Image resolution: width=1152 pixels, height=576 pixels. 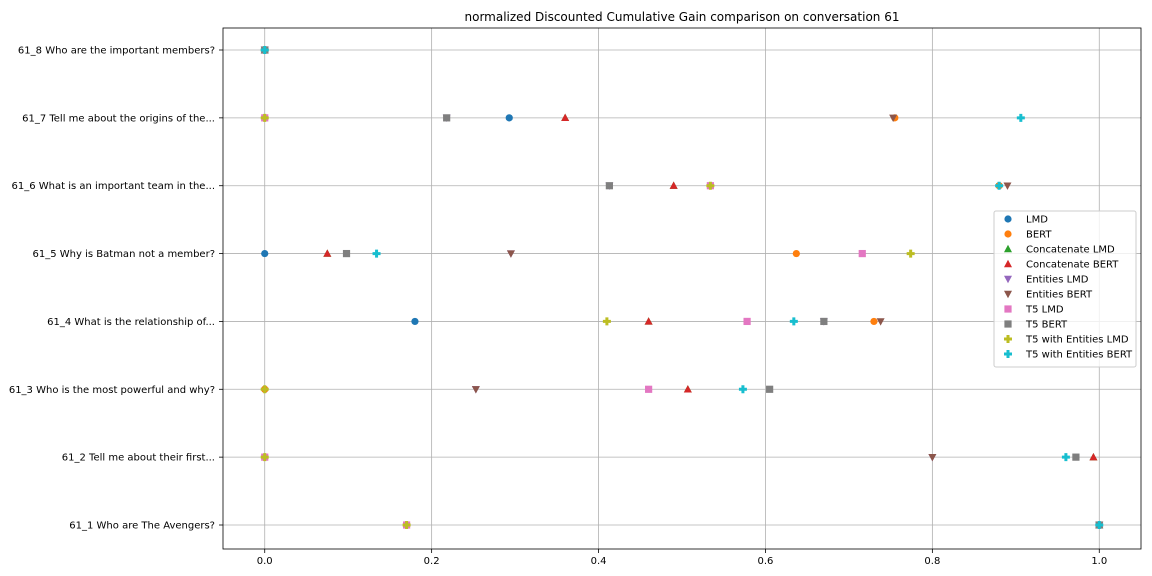 I want to click on y-tick-label: 61_8 Who are the important members?, so click(x=116, y=51).